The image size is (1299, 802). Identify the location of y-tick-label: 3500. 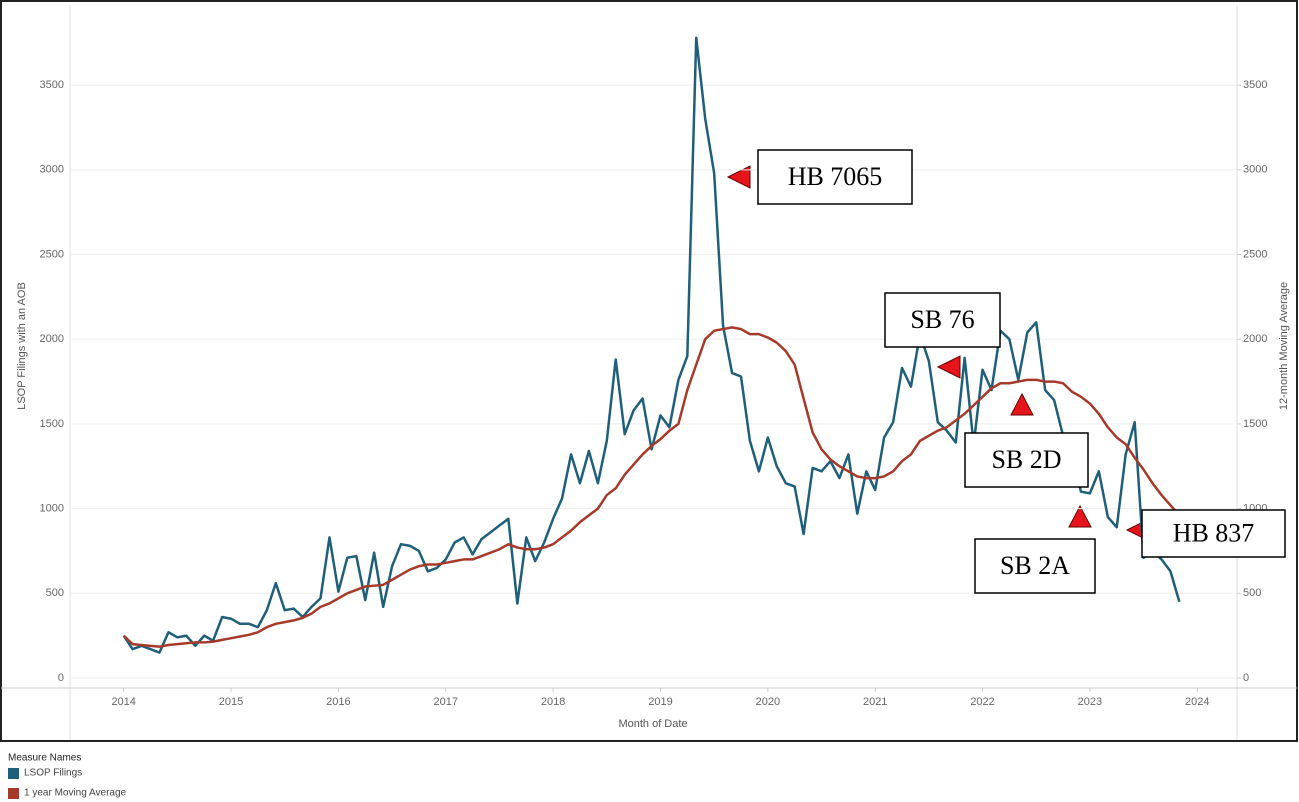
(52, 85).